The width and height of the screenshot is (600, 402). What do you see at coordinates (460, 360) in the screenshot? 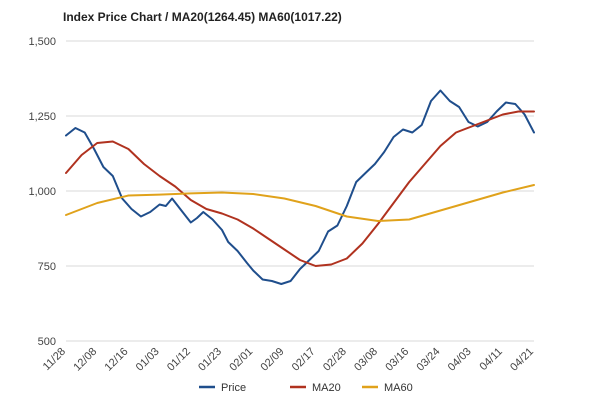
I see `x-tick-label: 04/03` at bounding box center [460, 360].